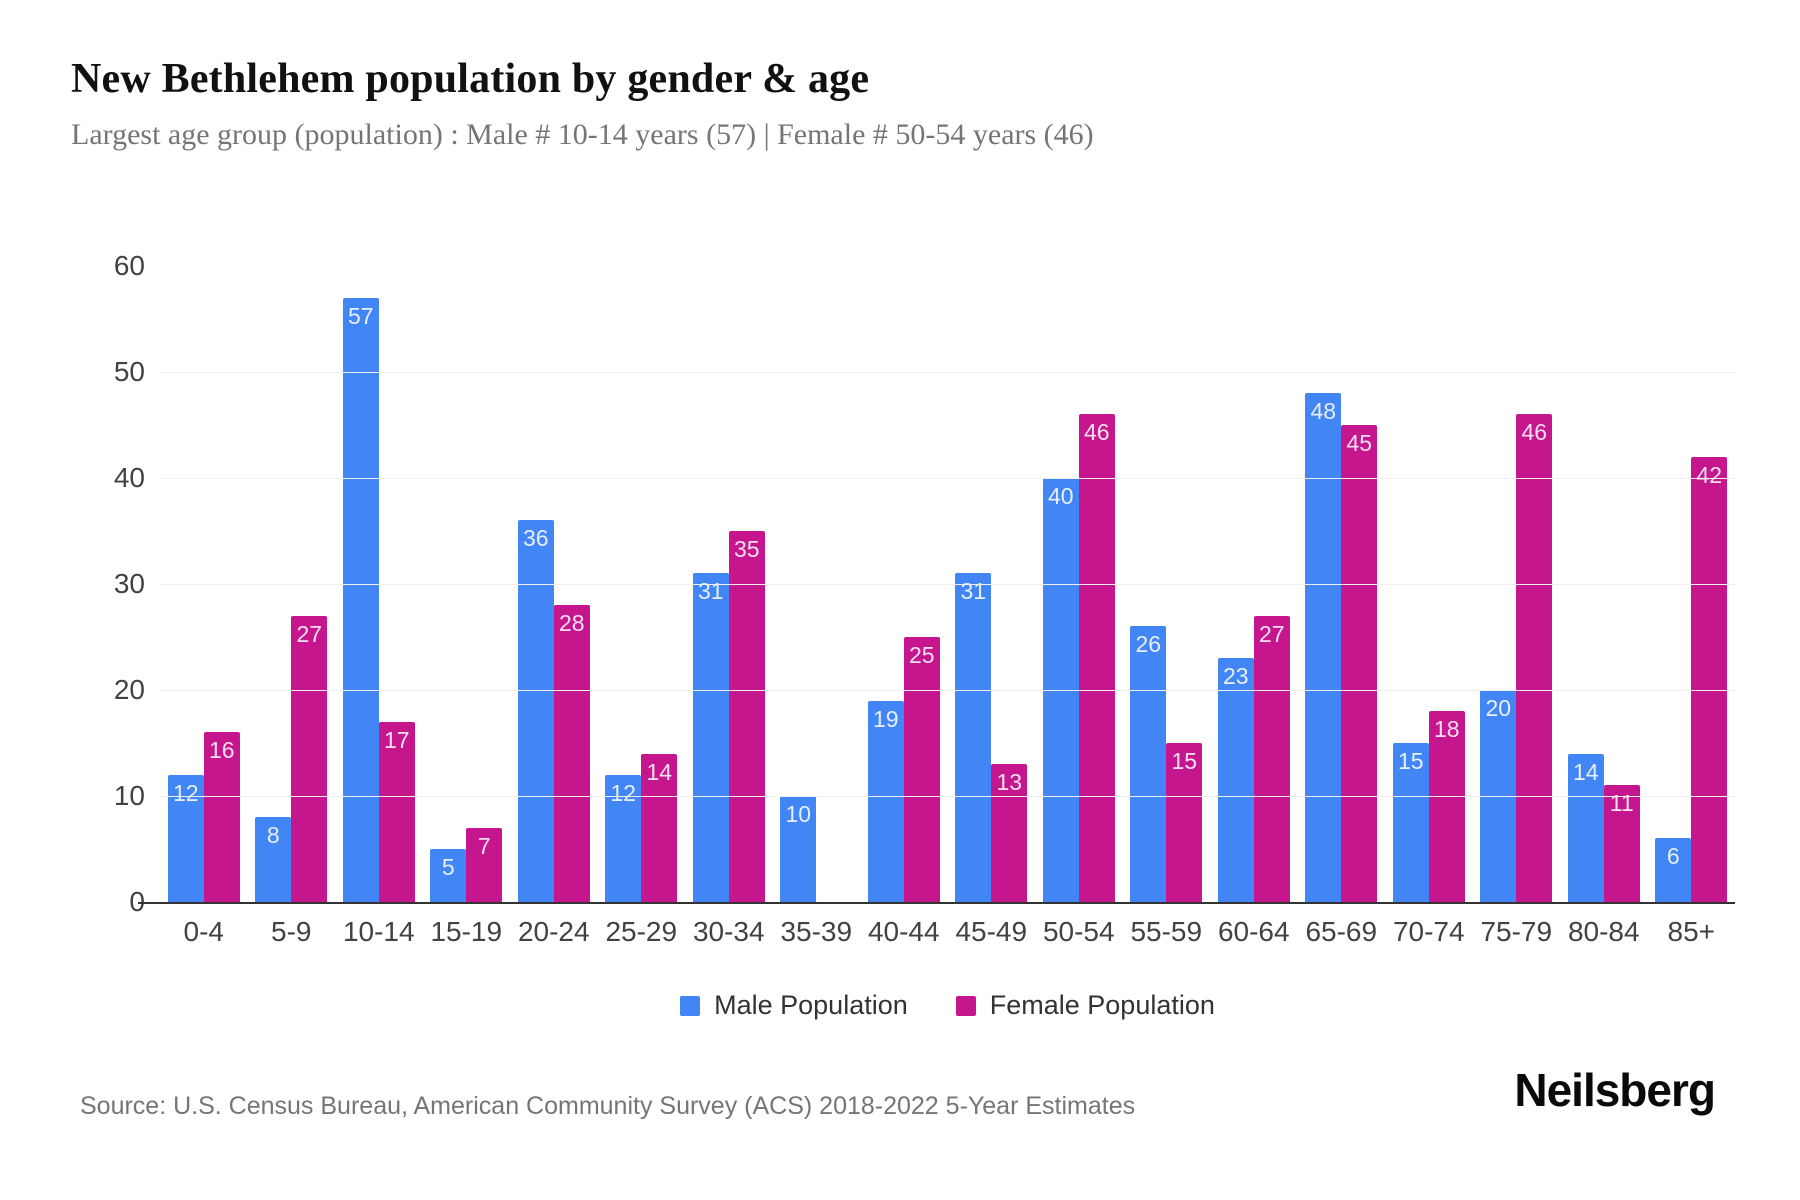 This screenshot has height=1200, width=1800. What do you see at coordinates (273, 859) in the screenshot?
I see `bar-male: 8` at bounding box center [273, 859].